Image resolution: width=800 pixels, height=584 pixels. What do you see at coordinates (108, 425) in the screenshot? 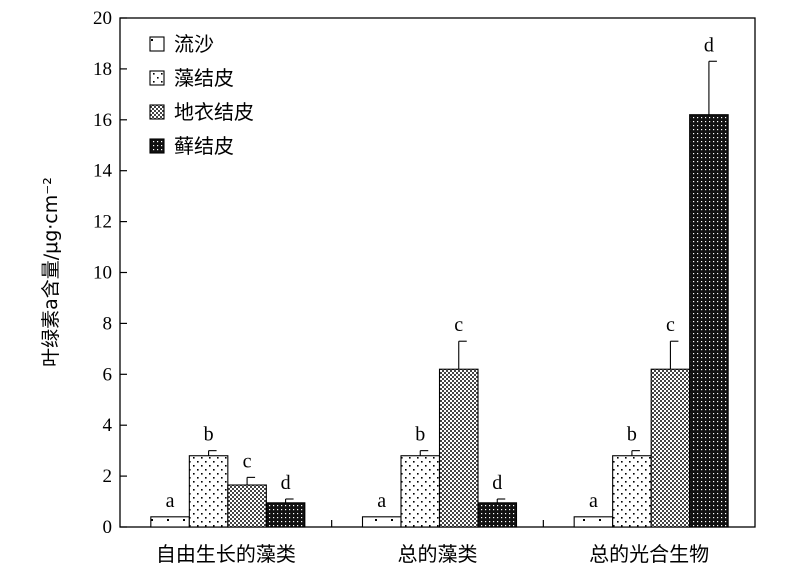
I see `y-tick-label: 4` at bounding box center [108, 425].